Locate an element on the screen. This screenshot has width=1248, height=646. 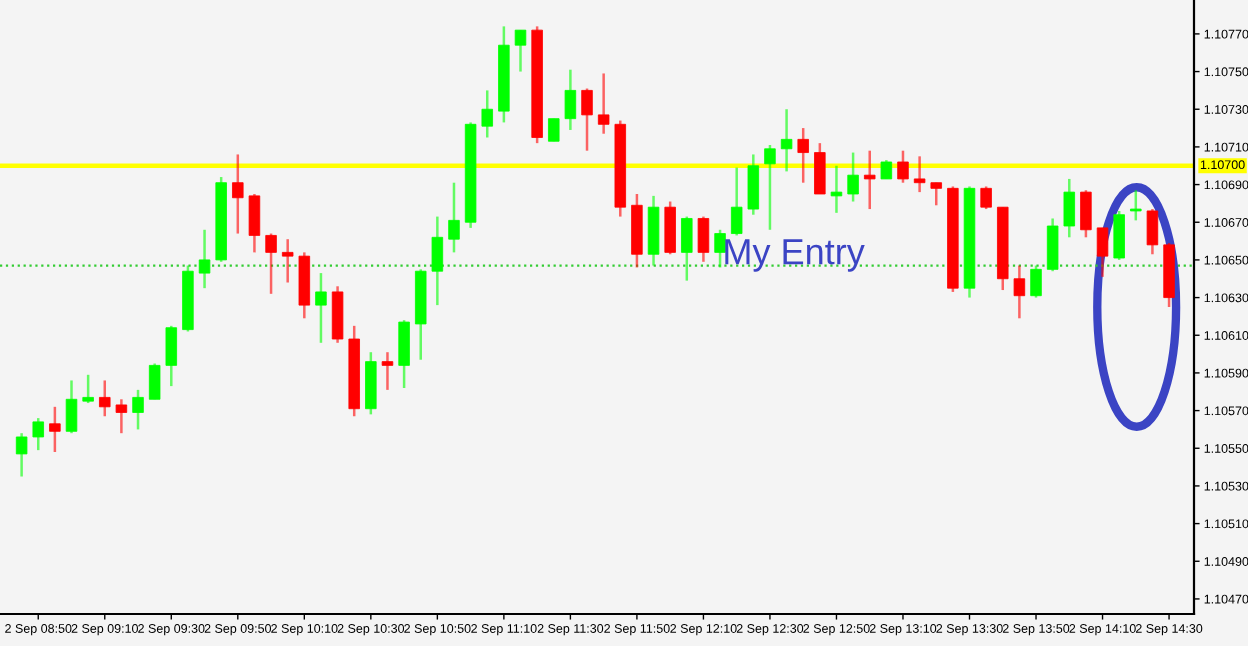
annotation: My Entry is located at coordinates (795, 255).